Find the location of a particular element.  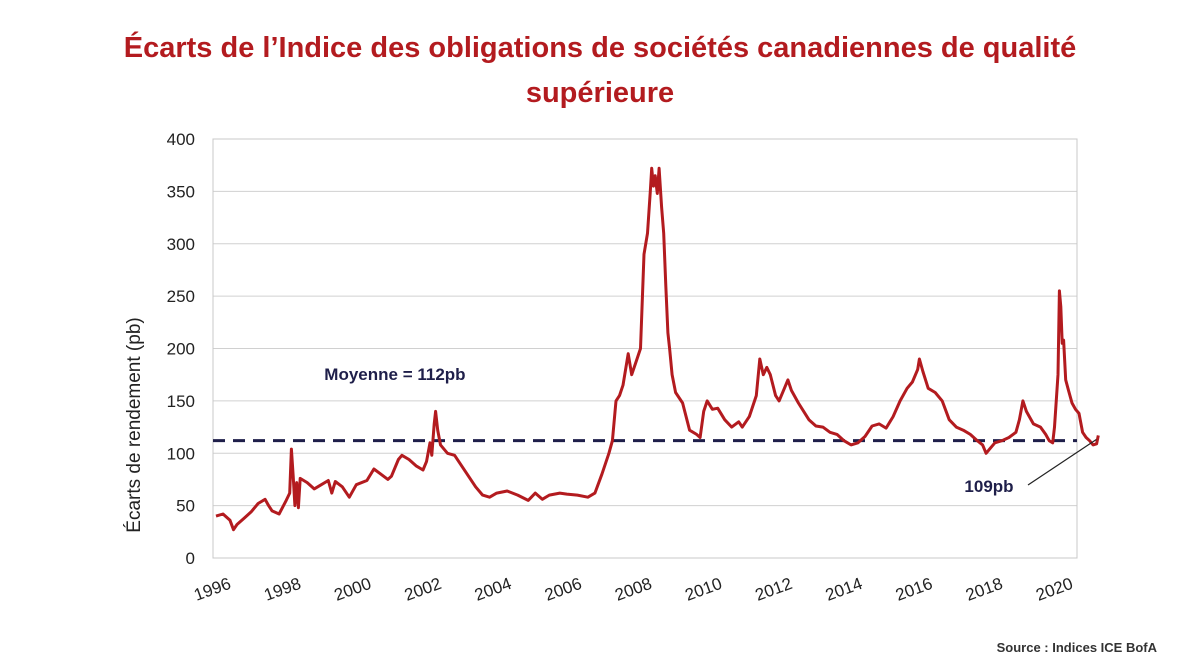

x-tick-label: 2020 is located at coordinates (1054, 589).